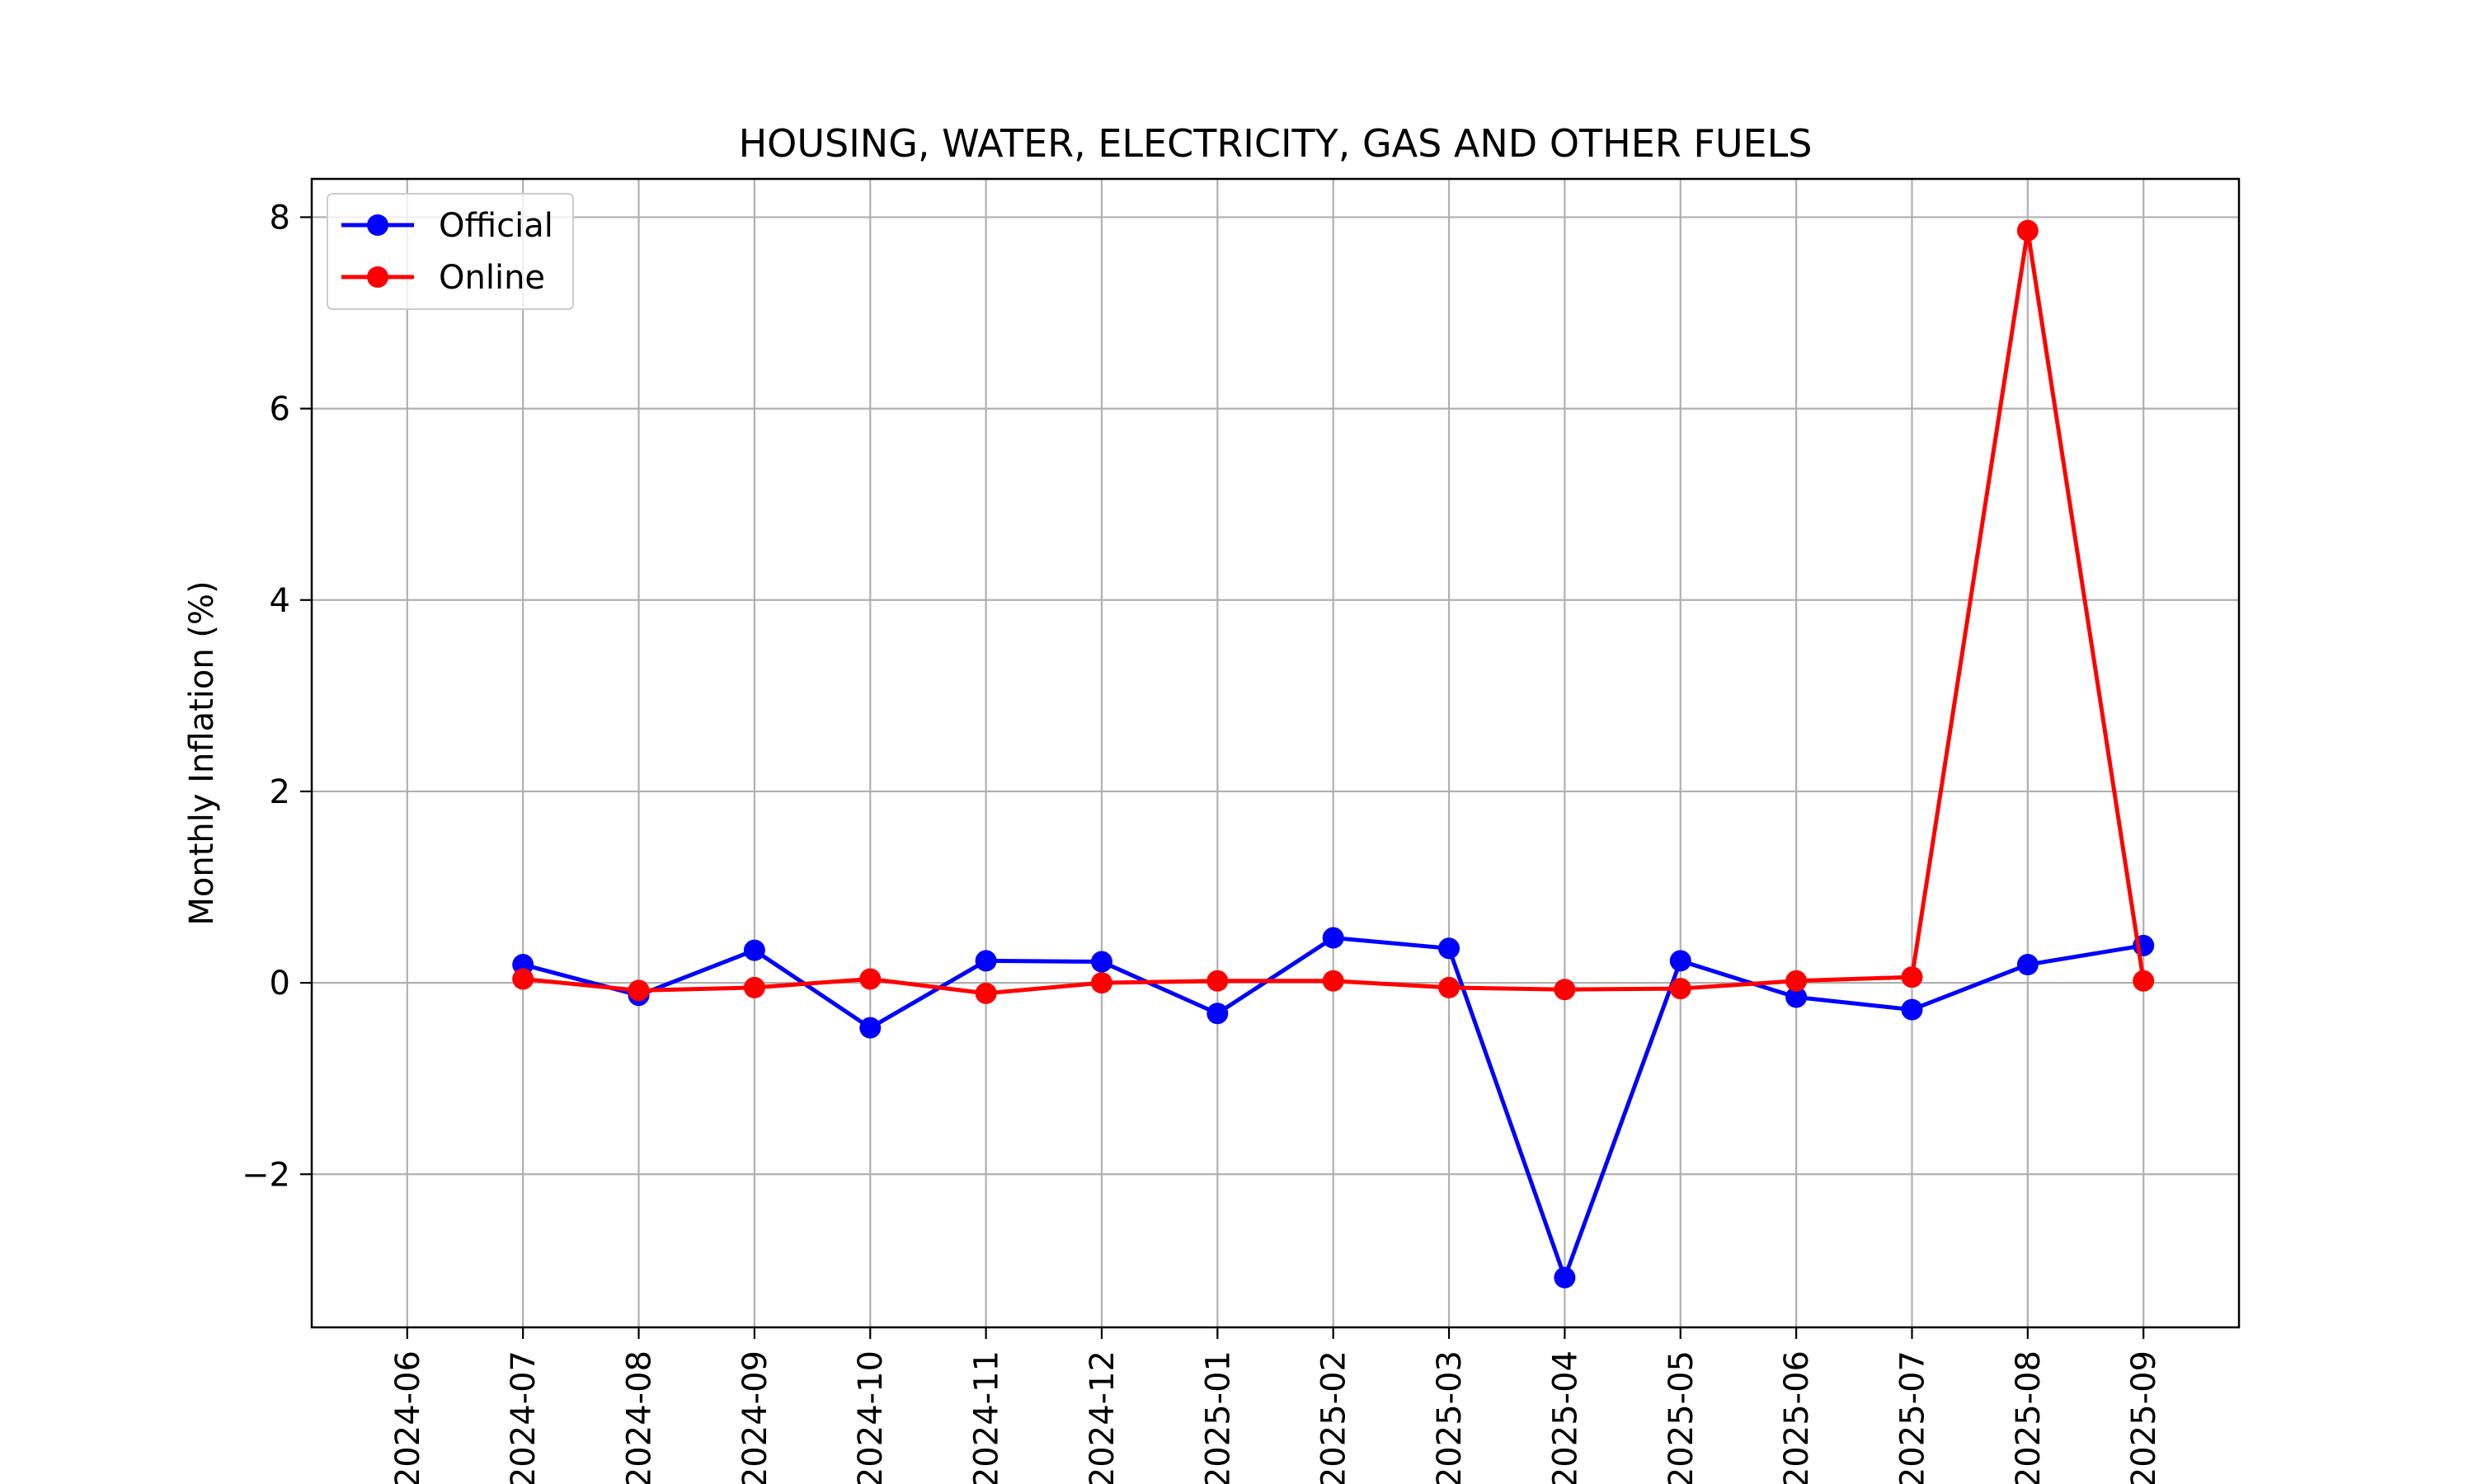  I want to click on x-tick-label: 2025-07, so click(1912, 1417).